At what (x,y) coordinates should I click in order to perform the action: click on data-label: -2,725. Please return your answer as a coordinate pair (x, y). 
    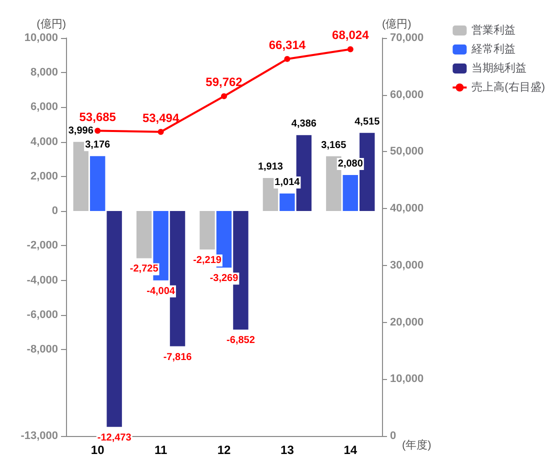
    Looking at the image, I should click on (144, 269).